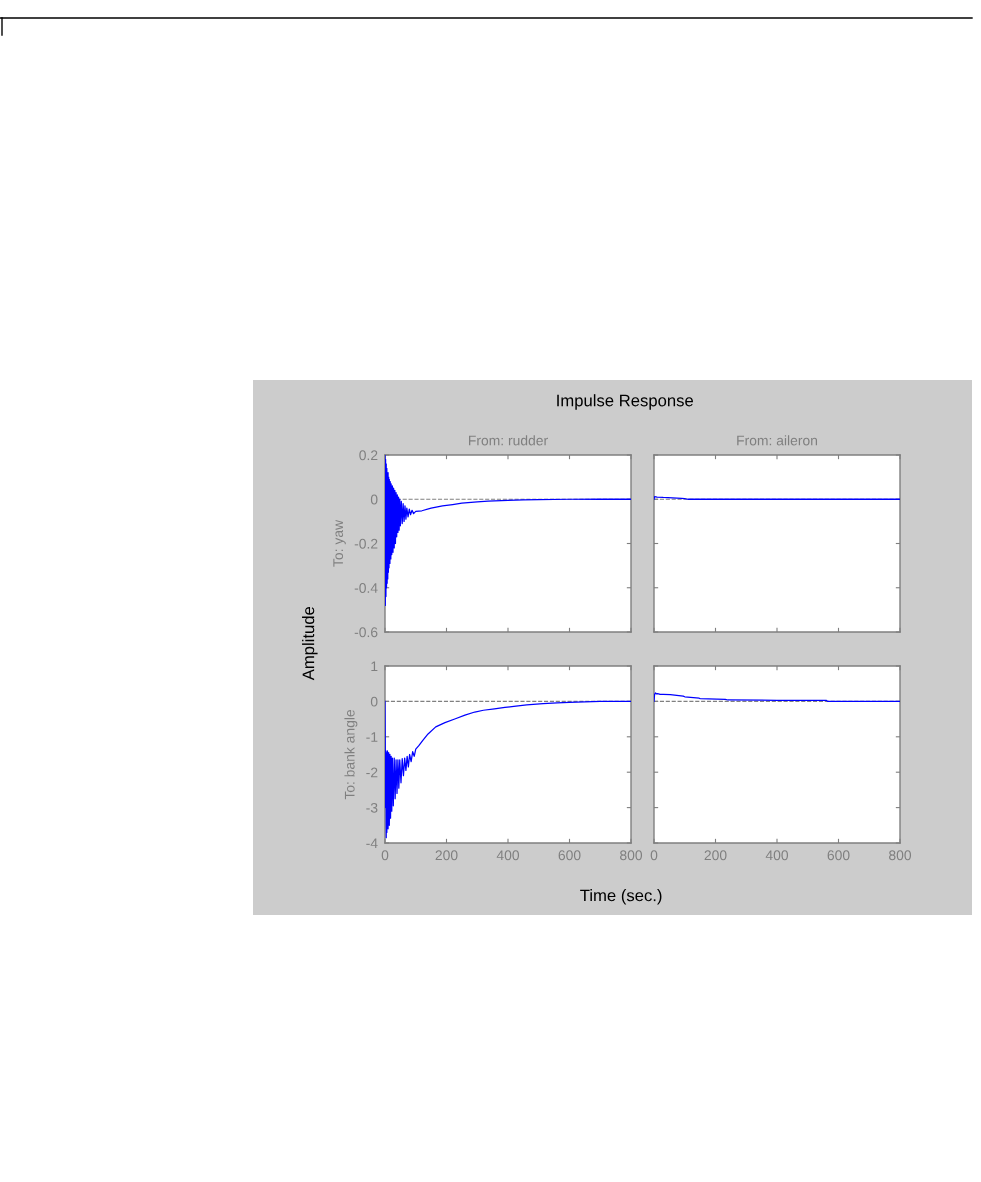  Describe the element at coordinates (366, 543) in the screenshot. I see `y-tick-label: -0.2` at that location.